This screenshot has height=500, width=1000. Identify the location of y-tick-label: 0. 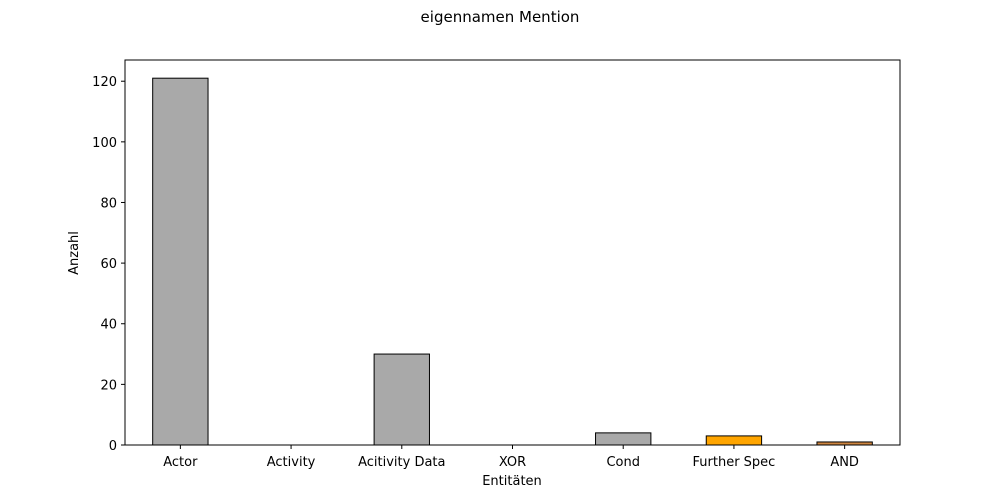
(113, 446).